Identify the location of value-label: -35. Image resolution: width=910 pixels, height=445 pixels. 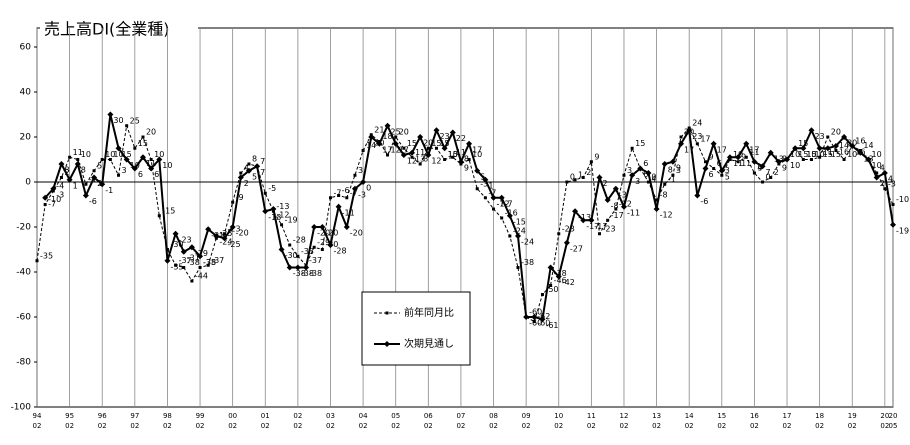
(46, 255).